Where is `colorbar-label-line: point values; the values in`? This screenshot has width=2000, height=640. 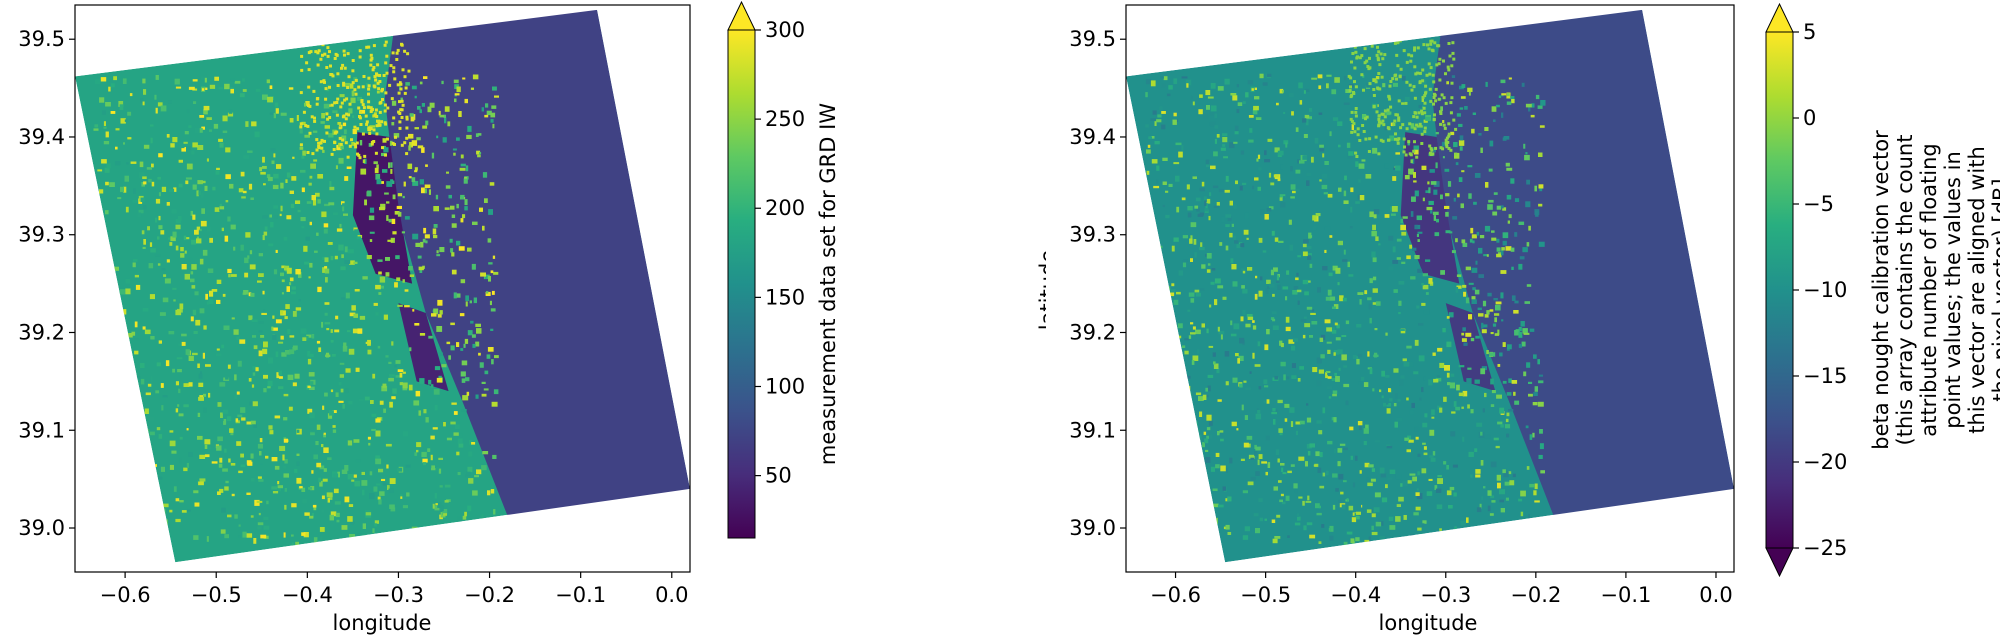 colorbar-label-line: point values; the values in is located at coordinates (1953, 290).